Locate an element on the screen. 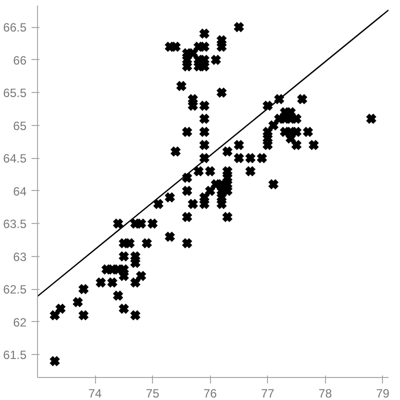  y-tick-label: 61.5 is located at coordinates (15, 355).